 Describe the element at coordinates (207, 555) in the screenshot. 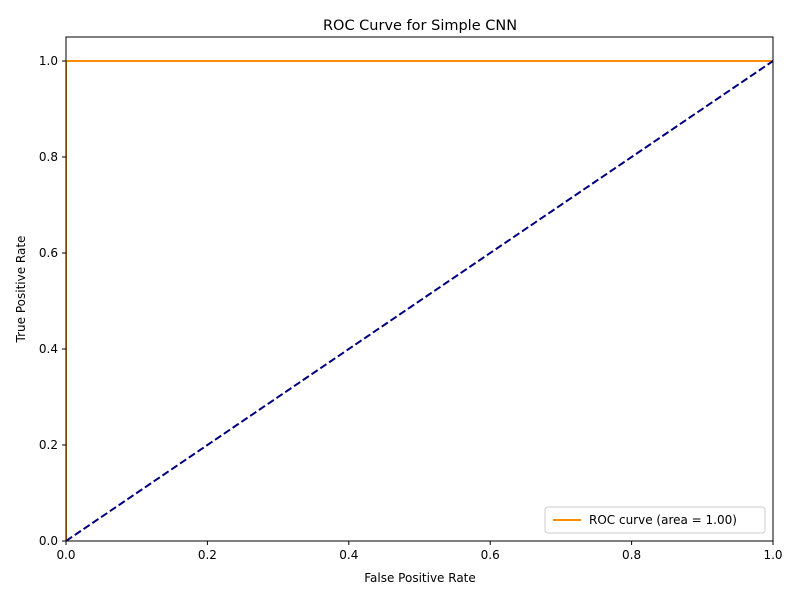

I see `x-tick-label: 0.2` at that location.